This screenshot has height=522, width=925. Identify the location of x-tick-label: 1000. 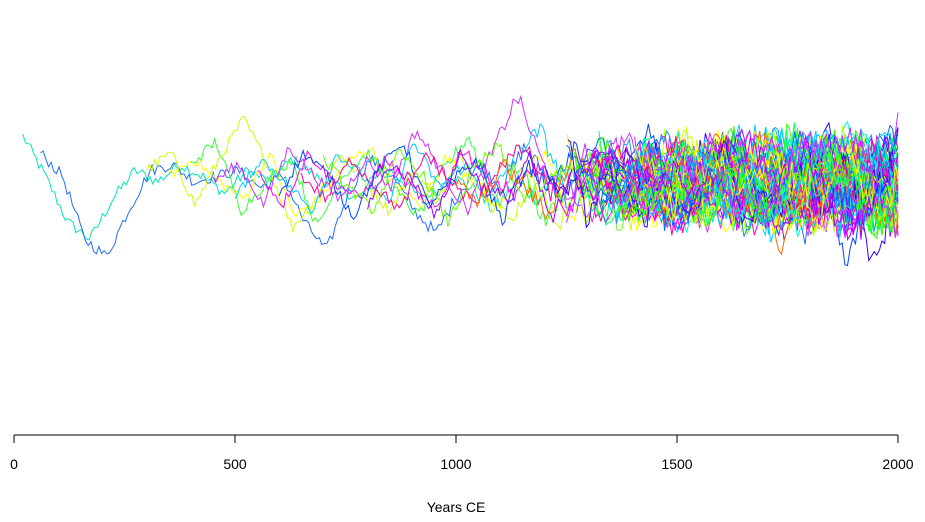
(455, 464).